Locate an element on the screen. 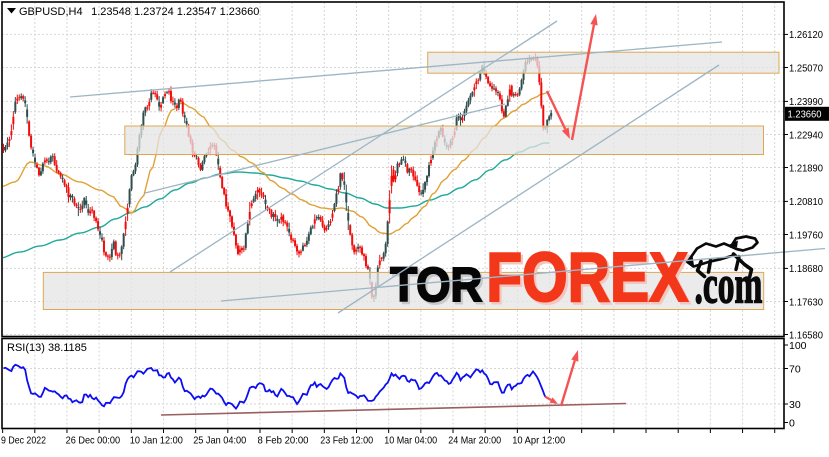  svg-text: 100 is located at coordinates (798, 346).